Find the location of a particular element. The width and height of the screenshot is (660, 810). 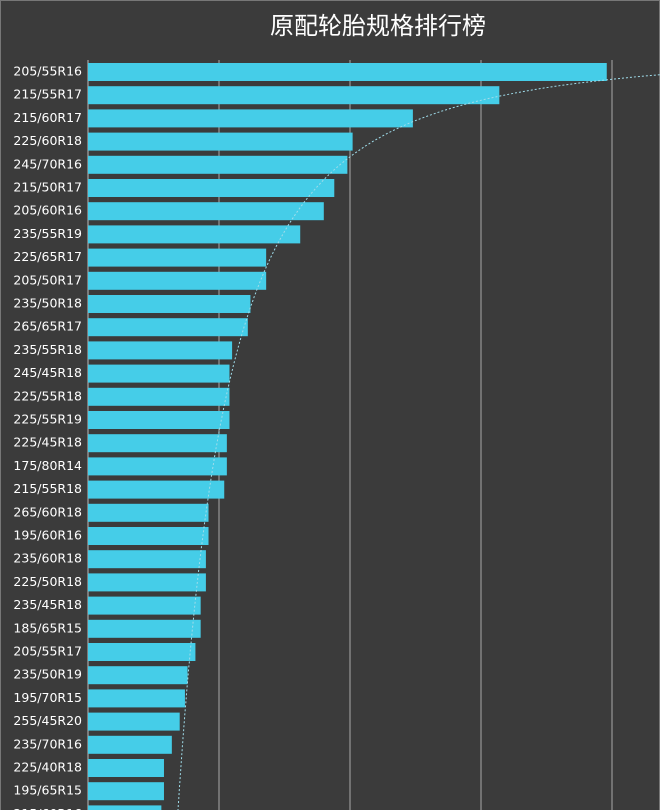

y-tick-label: 235/60R18 is located at coordinates (47, 558).